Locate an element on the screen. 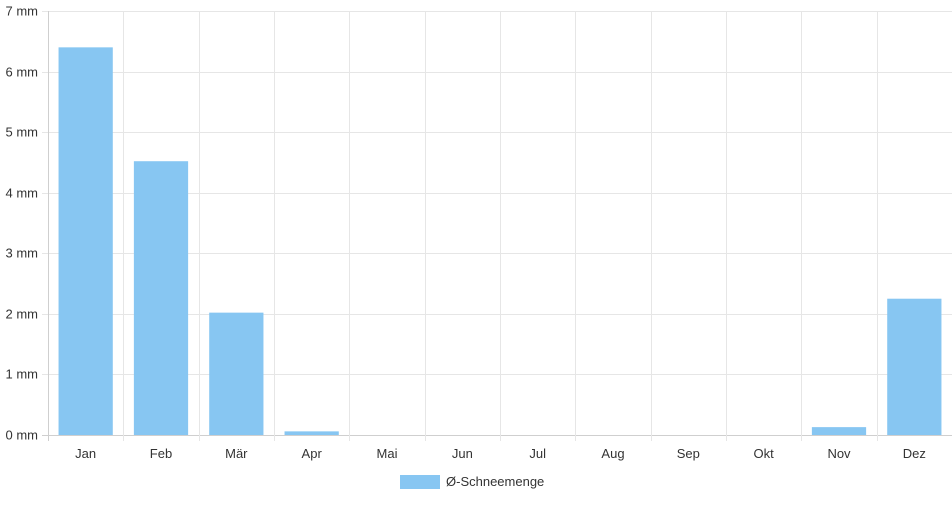 The width and height of the screenshot is (952, 505). bar-feb is located at coordinates (161, 298).